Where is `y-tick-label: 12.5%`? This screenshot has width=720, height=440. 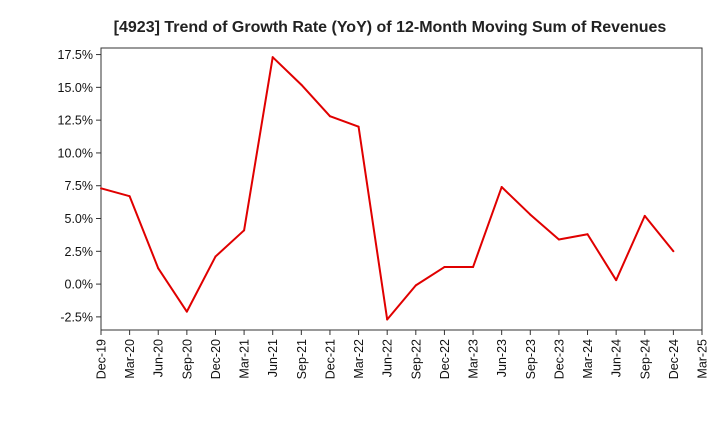 y-tick-label: 12.5% is located at coordinates (75, 121).